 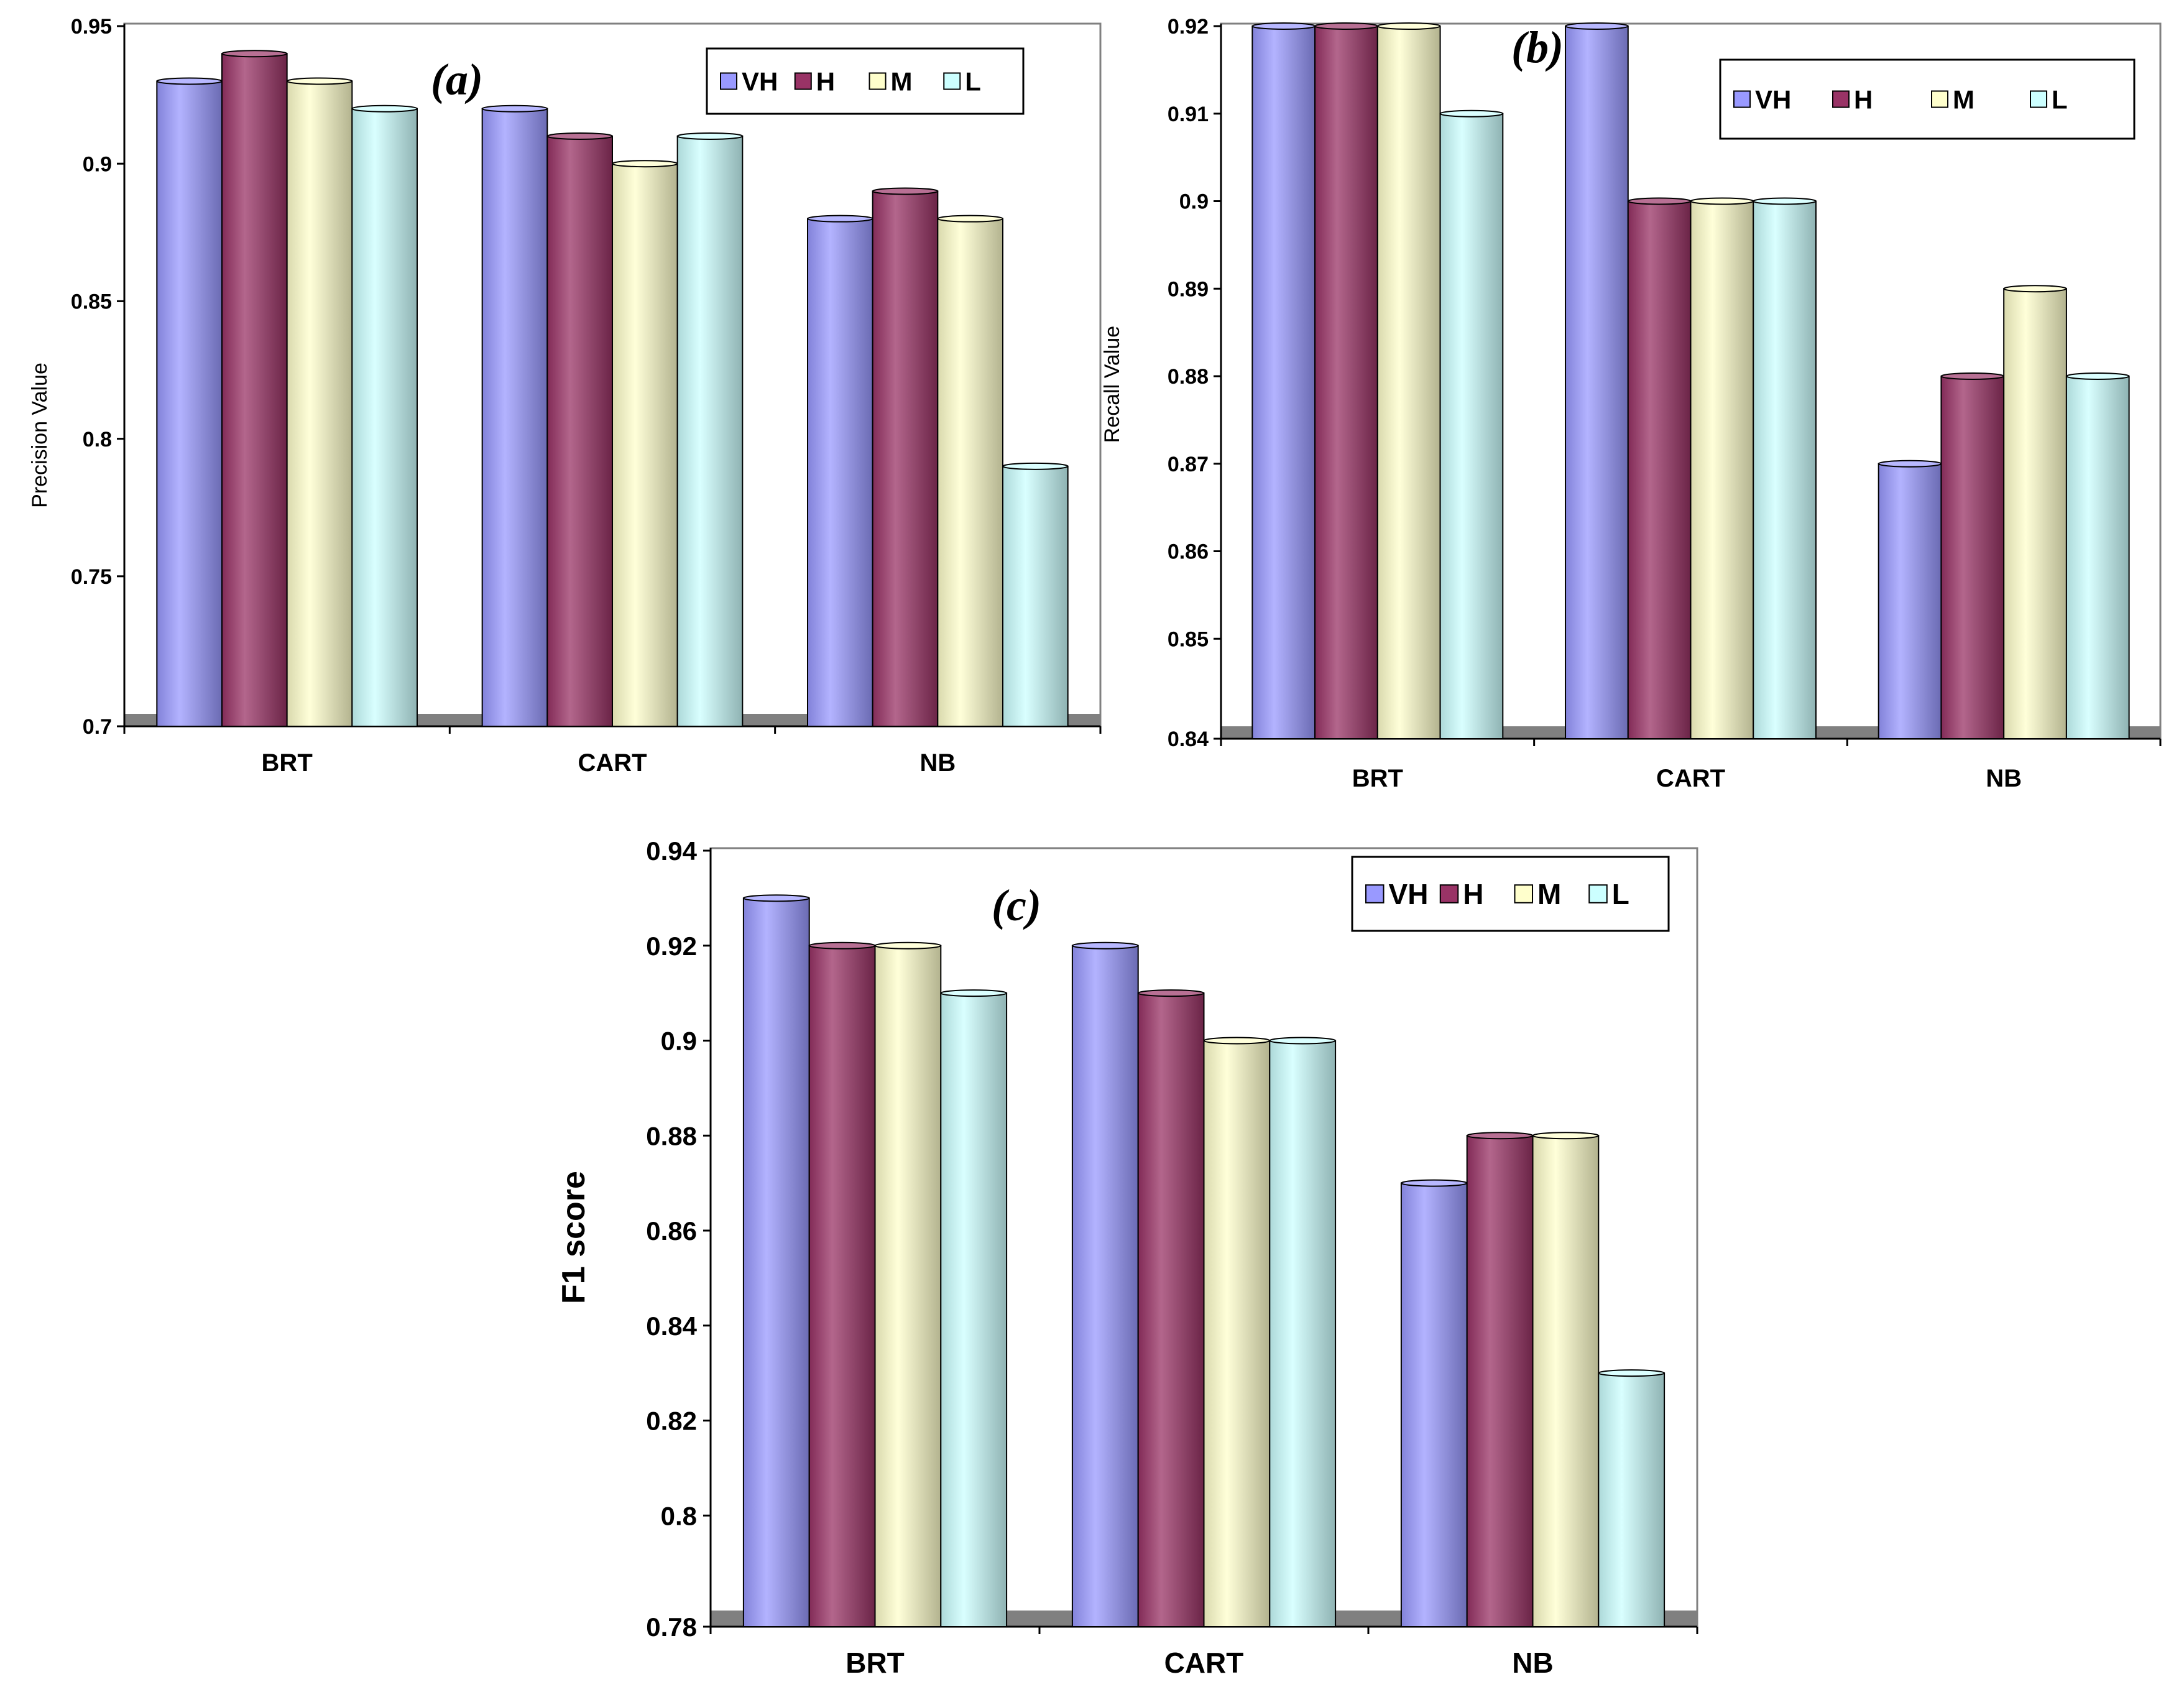 I want to click on y-axis-label: Precision Value, so click(x=40, y=435).